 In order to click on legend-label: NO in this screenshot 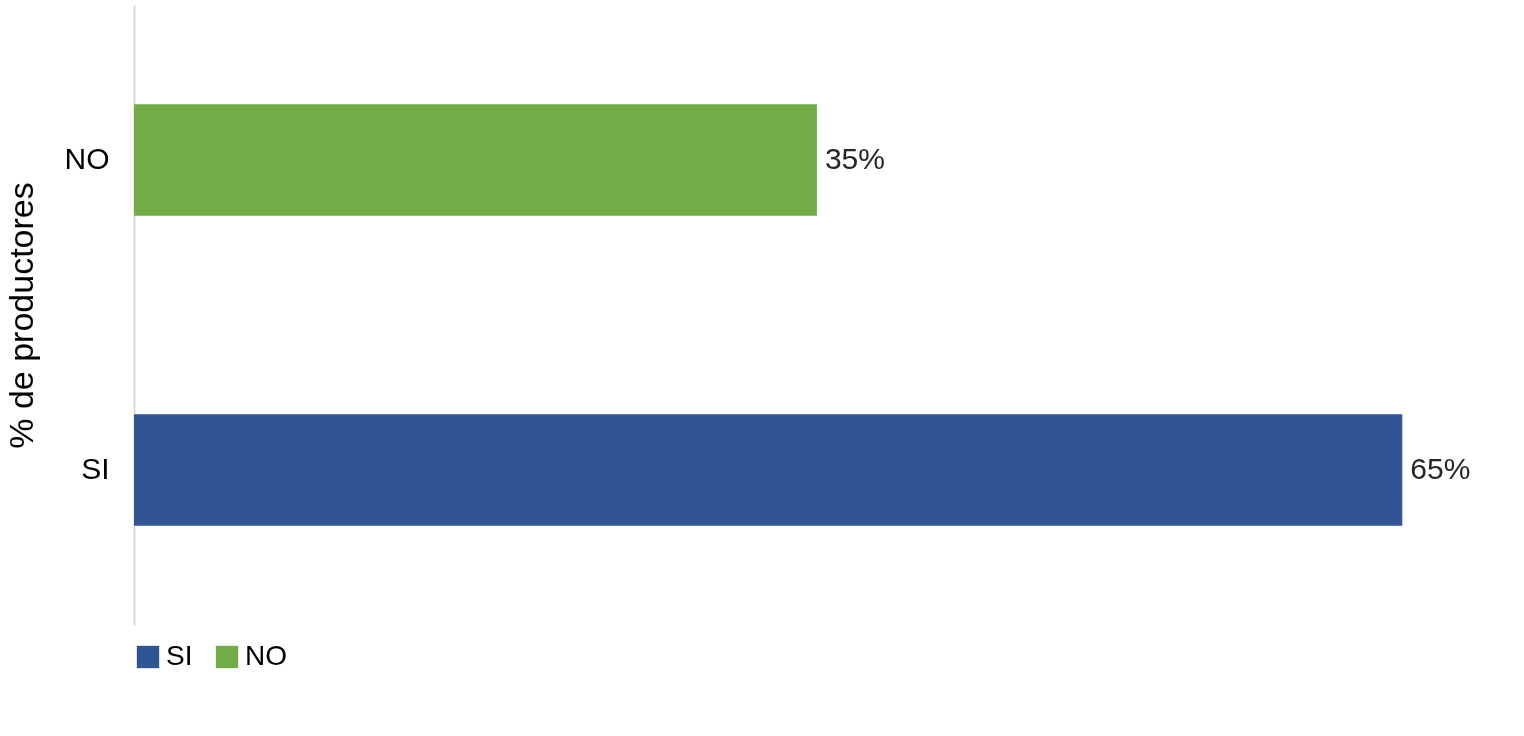, I will do `click(266, 655)`.